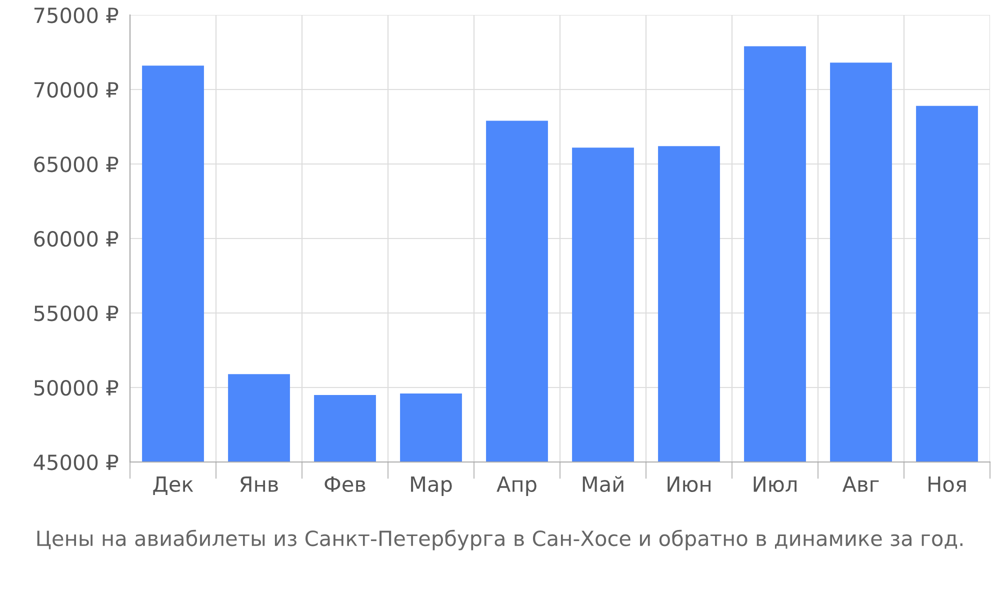 This screenshot has height=600, width=1000. What do you see at coordinates (689, 484) in the screenshot?
I see `x-tick-label: Июн` at bounding box center [689, 484].